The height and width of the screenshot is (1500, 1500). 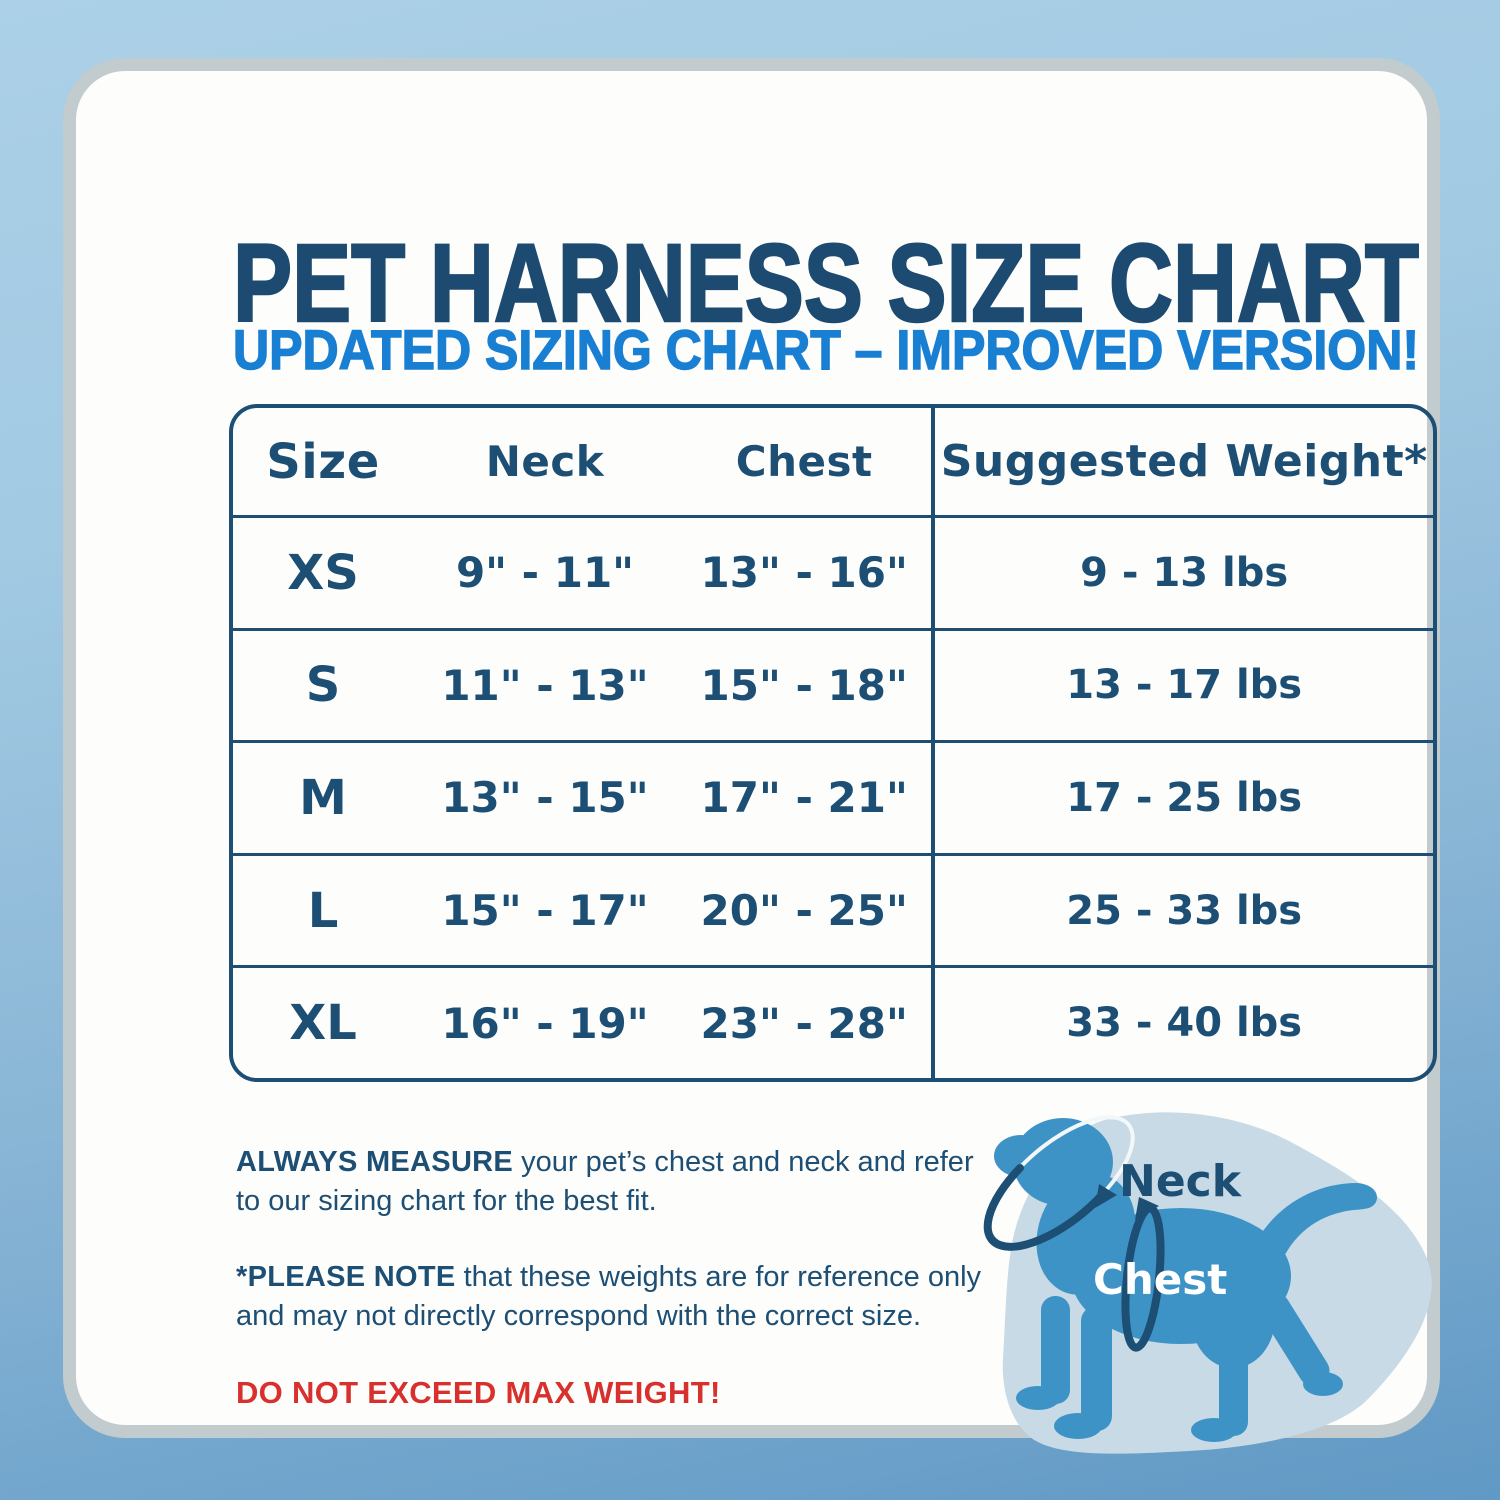 I want to click on neck-loop-arrow-icon, so click(x=1106, y=1196).